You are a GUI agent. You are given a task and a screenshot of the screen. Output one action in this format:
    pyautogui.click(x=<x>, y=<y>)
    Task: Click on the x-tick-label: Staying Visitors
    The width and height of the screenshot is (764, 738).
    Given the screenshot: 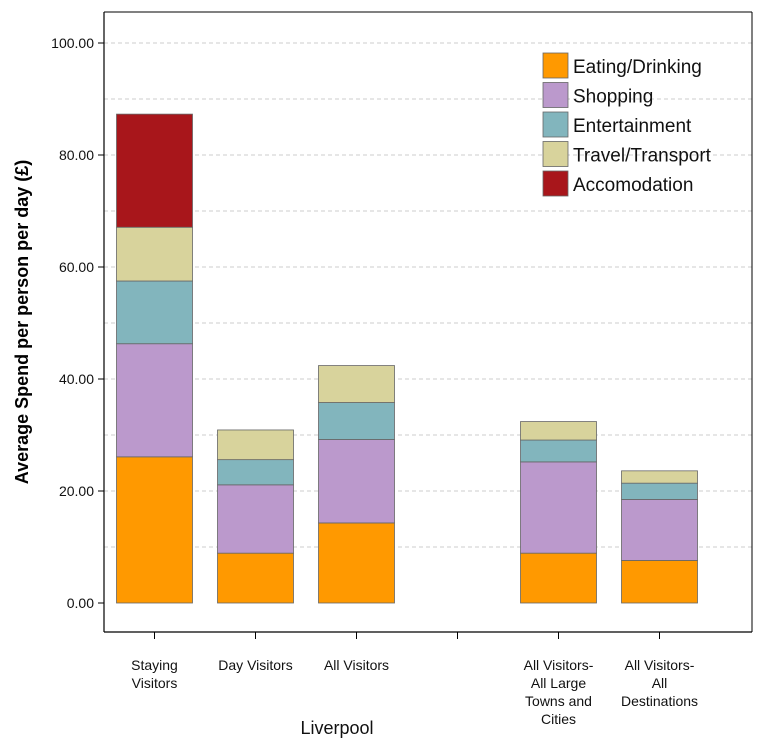 What is the action you would take?
    pyautogui.click(x=154, y=674)
    